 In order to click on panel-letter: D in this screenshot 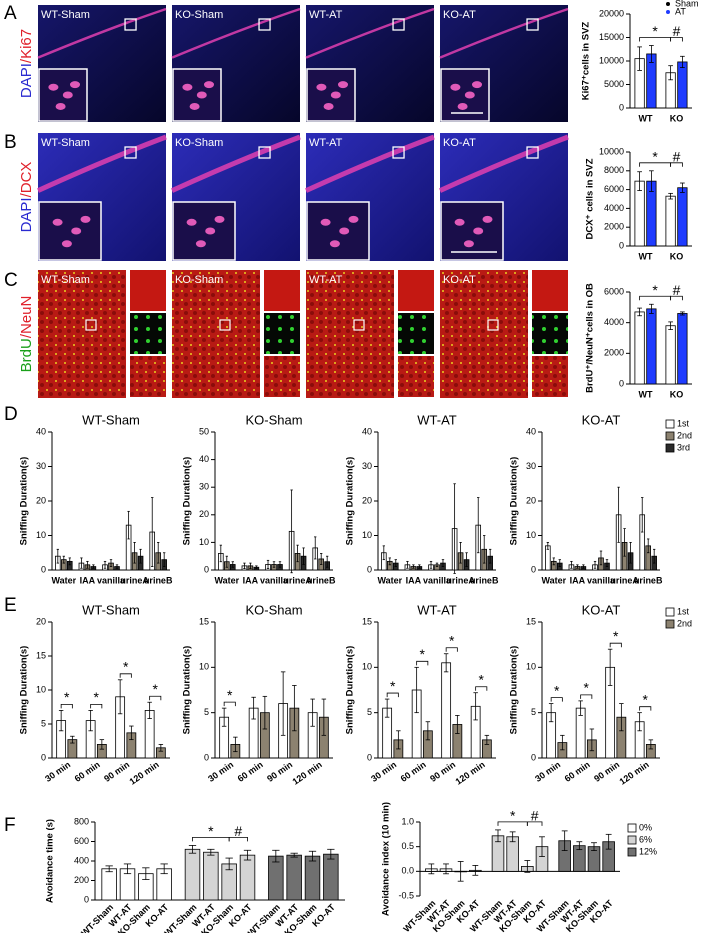, I will do `click(11, 414)`.